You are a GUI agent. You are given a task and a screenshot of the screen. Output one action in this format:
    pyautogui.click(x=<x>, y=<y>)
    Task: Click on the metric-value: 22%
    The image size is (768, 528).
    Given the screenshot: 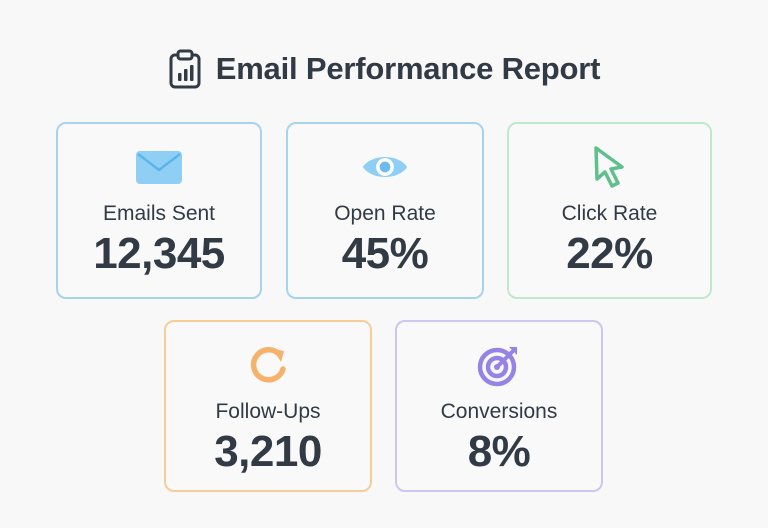 What is the action you would take?
    pyautogui.click(x=609, y=253)
    